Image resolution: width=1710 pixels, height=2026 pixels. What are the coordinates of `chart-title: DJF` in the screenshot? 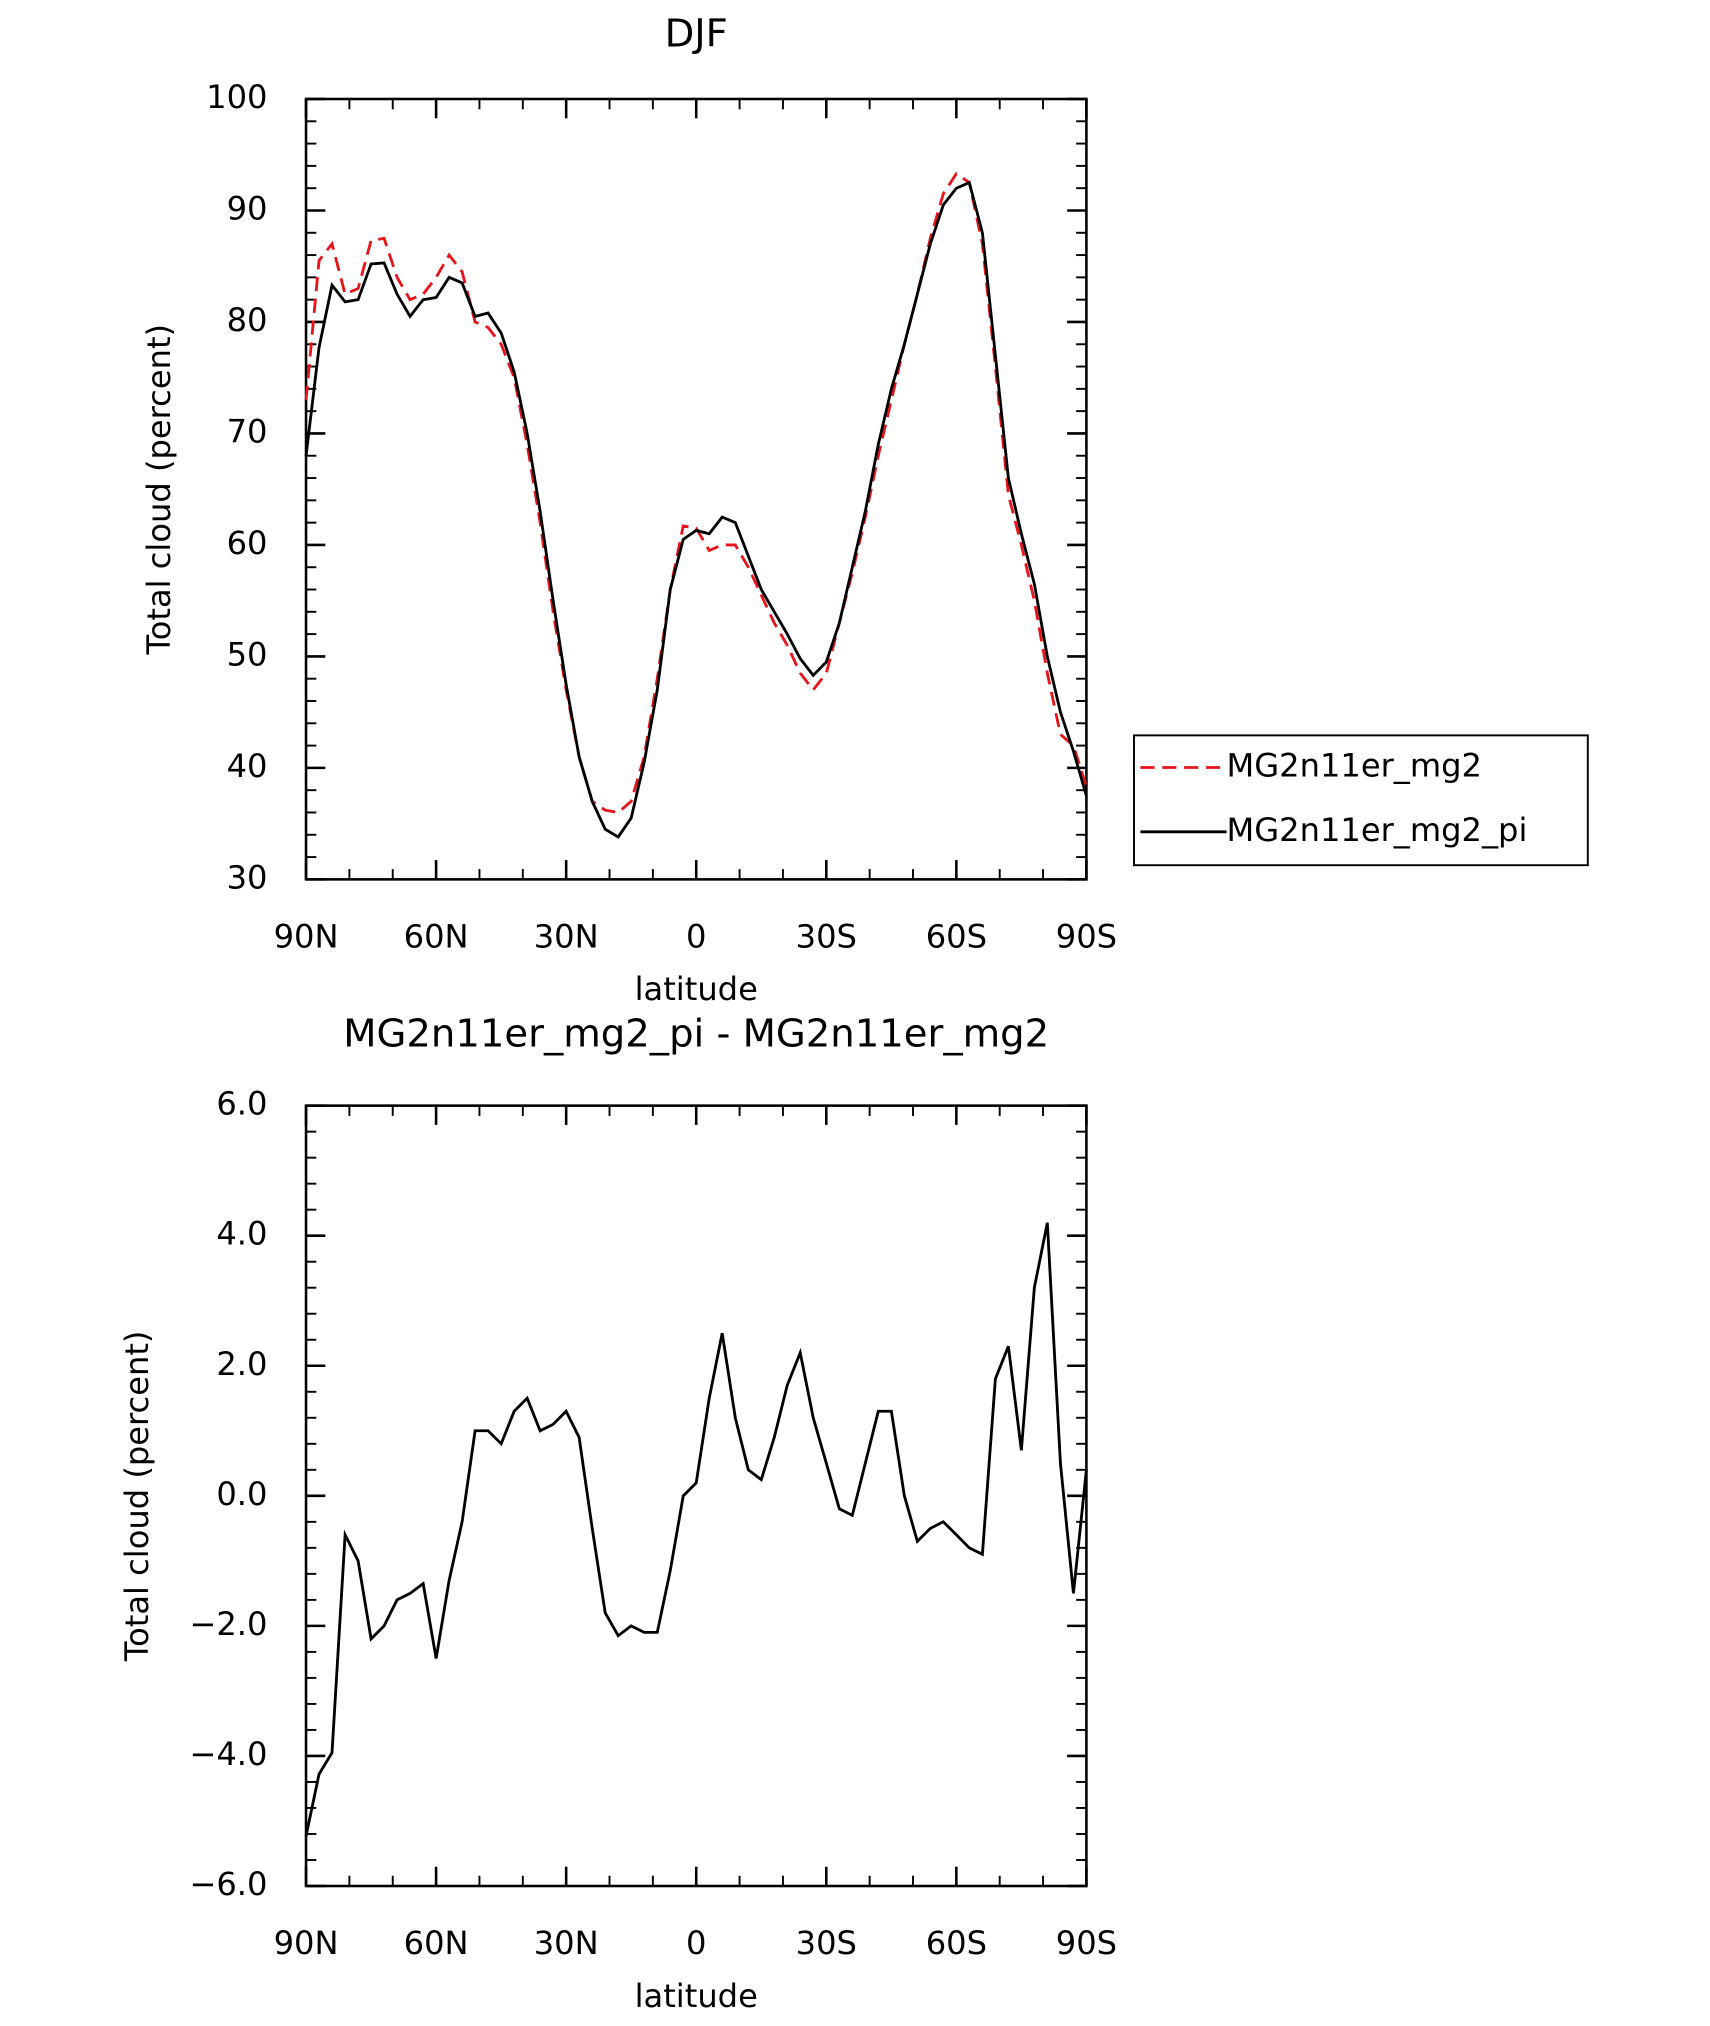 It's located at (696, 33).